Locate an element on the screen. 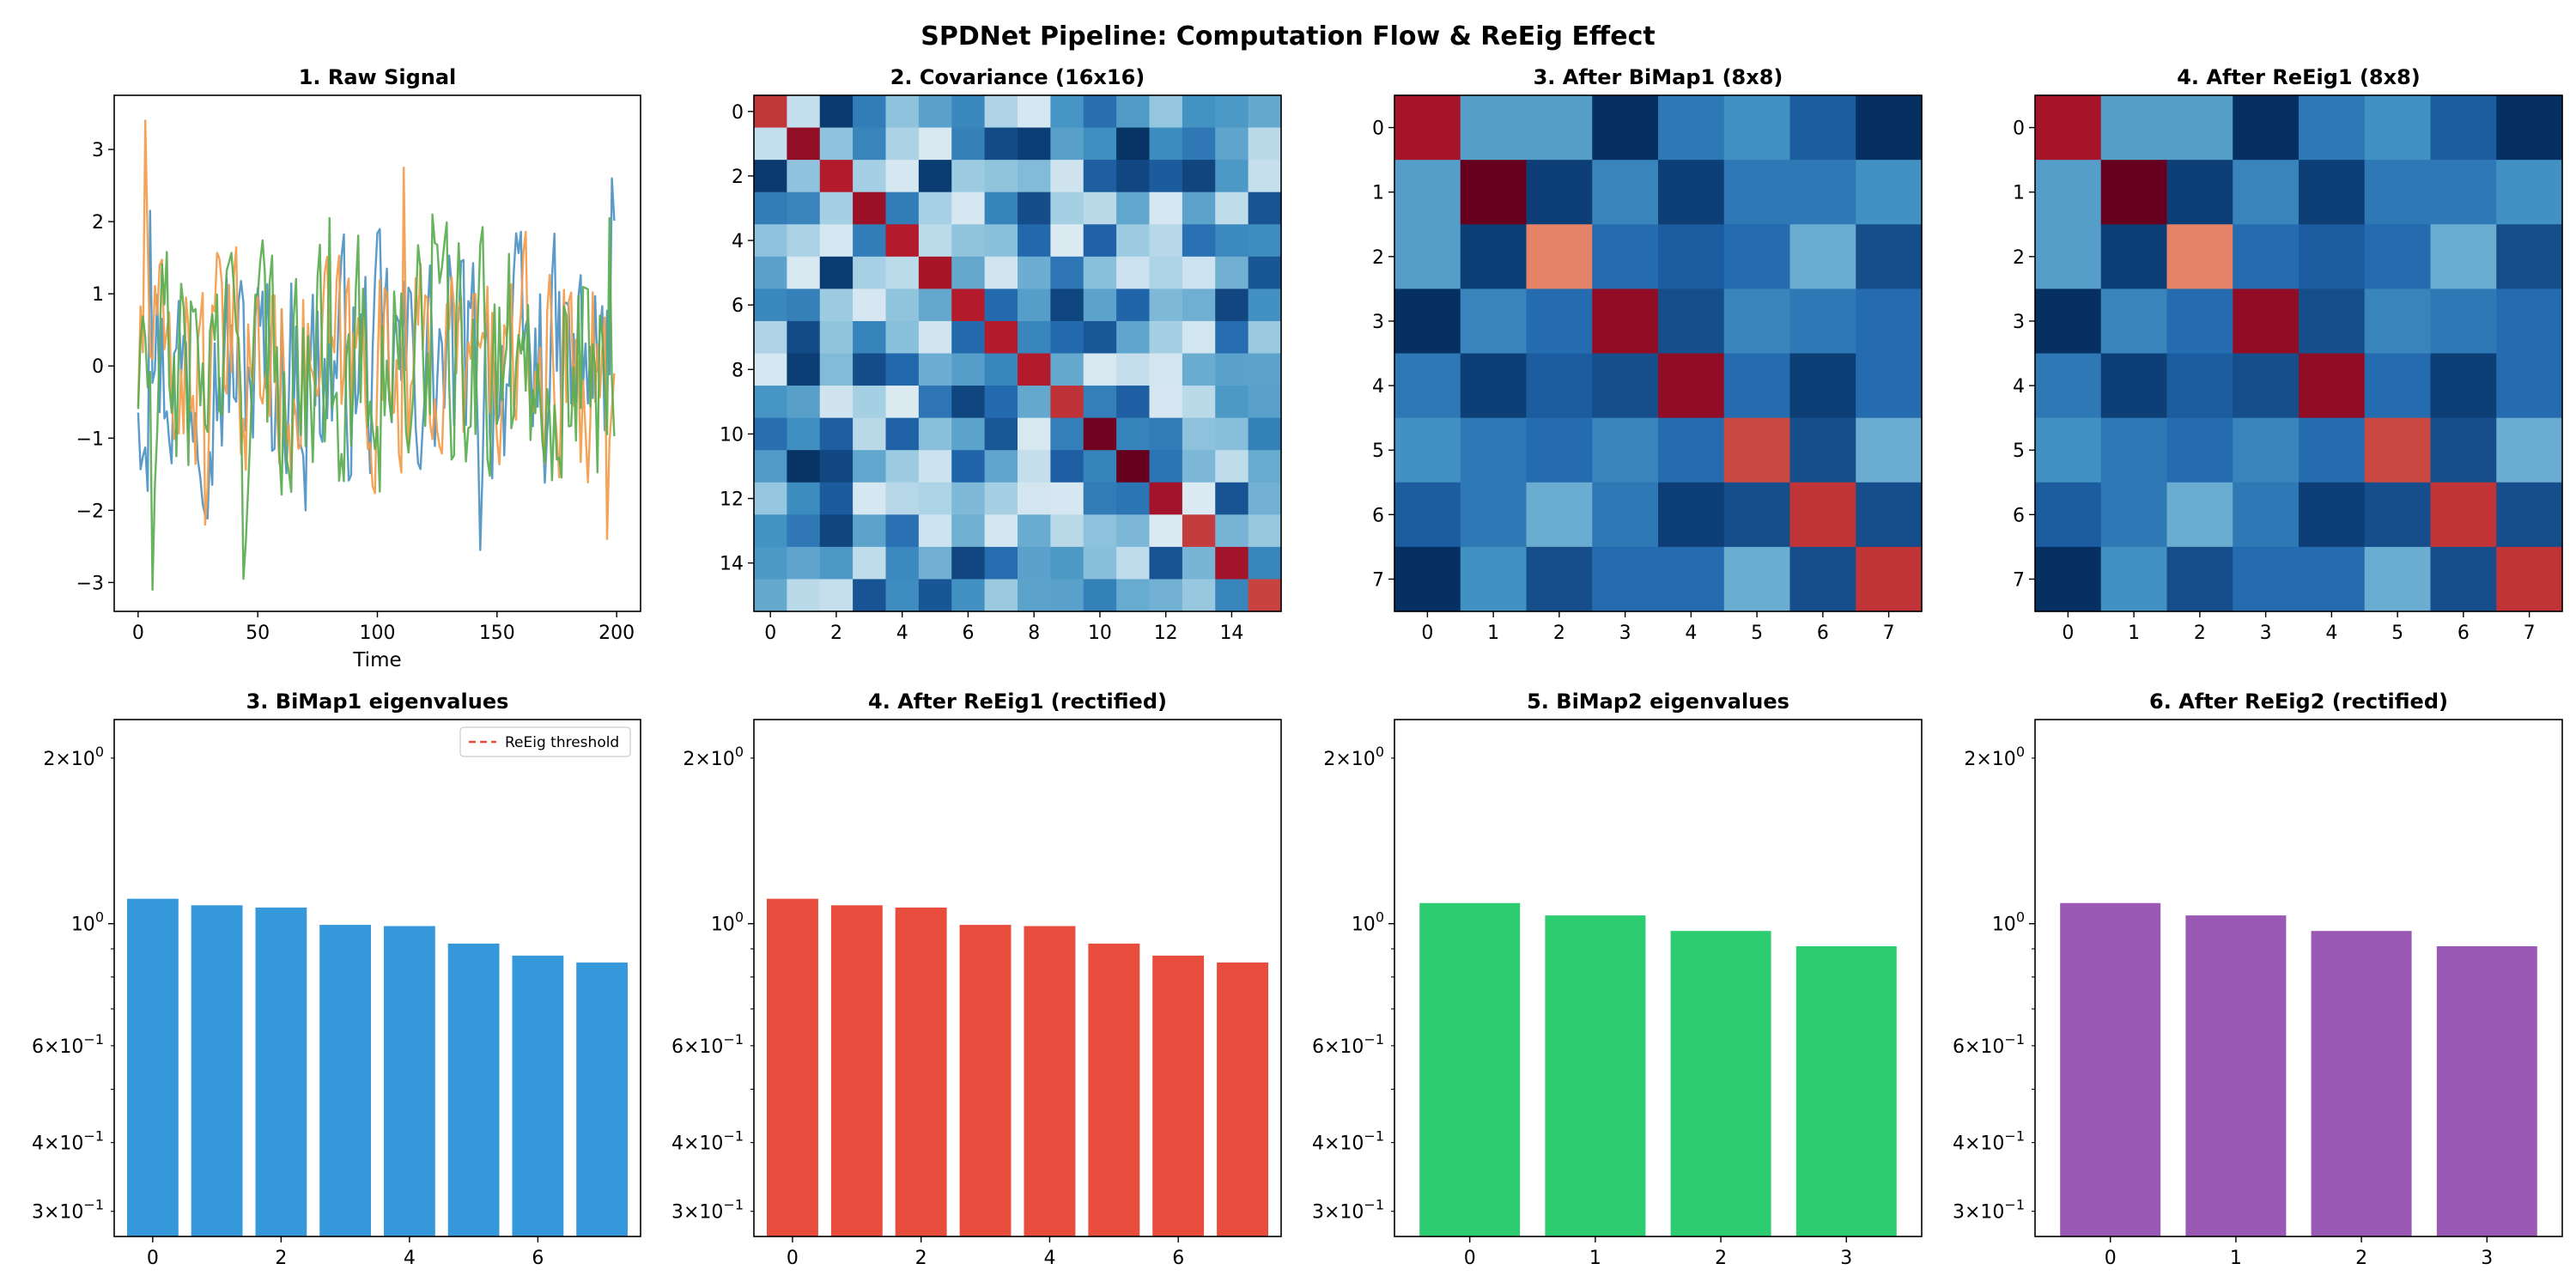 The width and height of the screenshot is (2576, 1288). axes-frame is located at coordinates (1658, 978).